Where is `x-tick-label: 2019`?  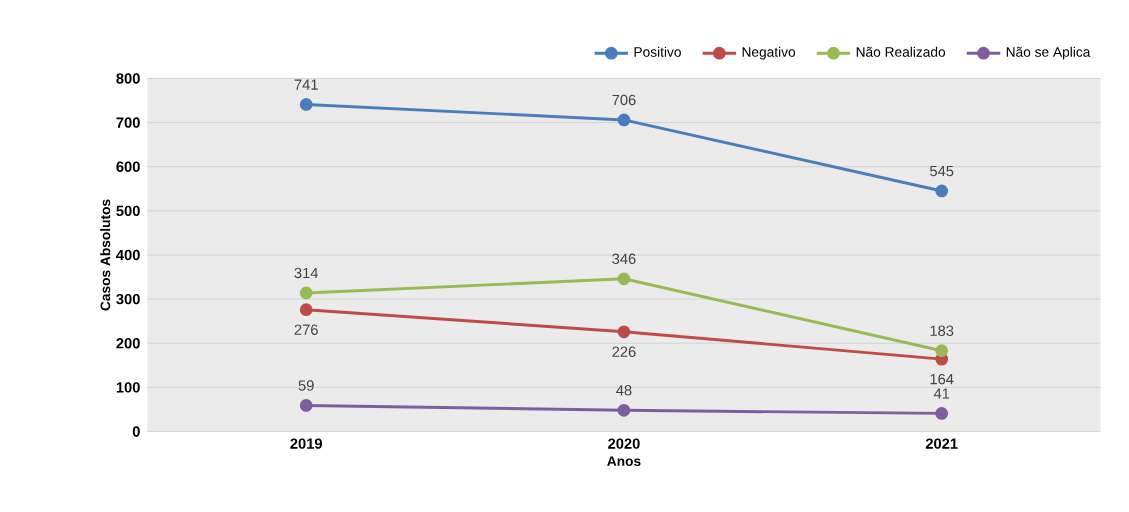
x-tick-label: 2019 is located at coordinates (306, 443).